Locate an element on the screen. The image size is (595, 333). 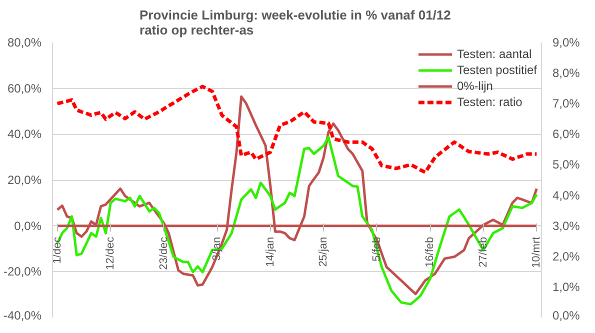
x-tick-label: 3/jan is located at coordinates (217, 248).